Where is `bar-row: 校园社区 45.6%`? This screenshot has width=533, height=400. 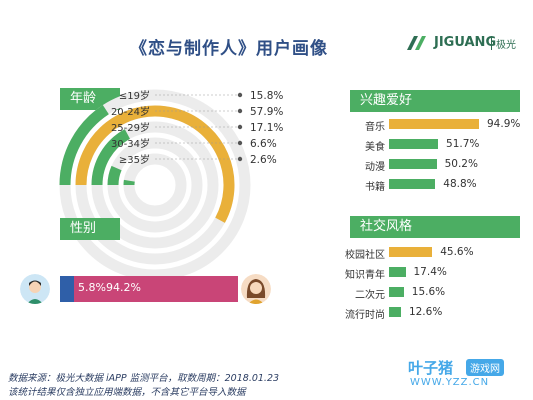 bar-row: 校园社区 45.6% is located at coordinates (432, 252).